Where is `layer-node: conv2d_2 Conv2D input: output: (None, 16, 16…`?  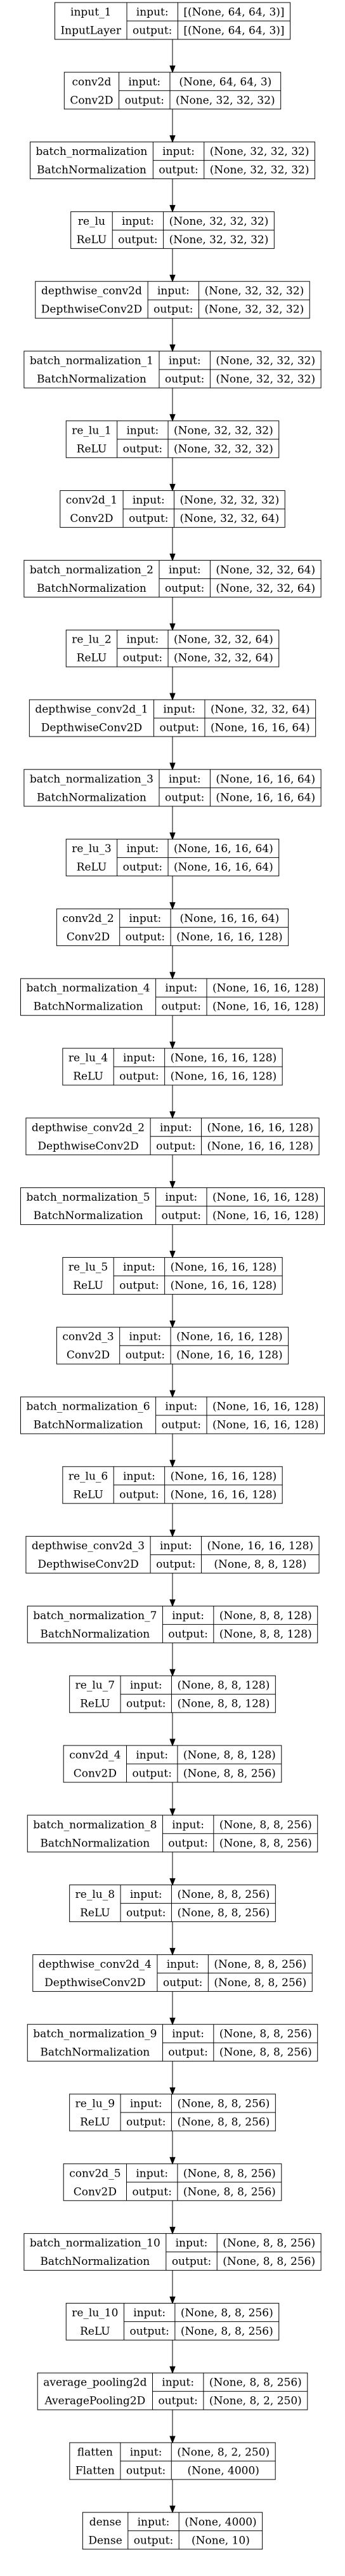 layer-node: conv2d_2 Conv2D input: output: (None, 16, 16… is located at coordinates (172, 927).